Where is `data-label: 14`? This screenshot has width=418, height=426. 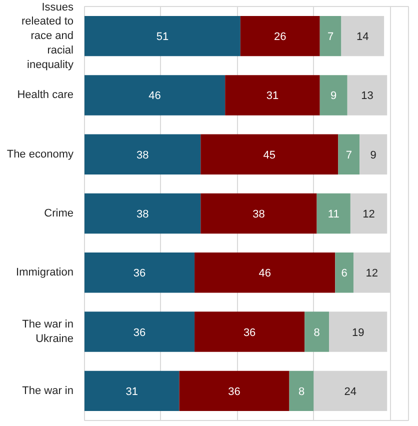
data-label: 14 is located at coordinates (362, 37).